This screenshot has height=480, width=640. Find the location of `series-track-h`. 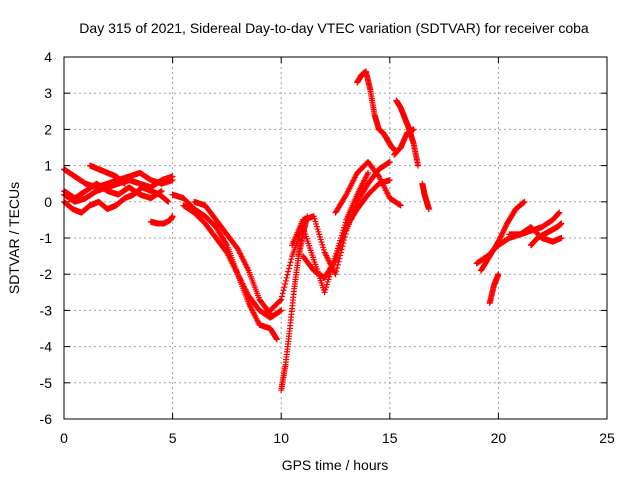

series-track-h is located at coordinates (230, 272).